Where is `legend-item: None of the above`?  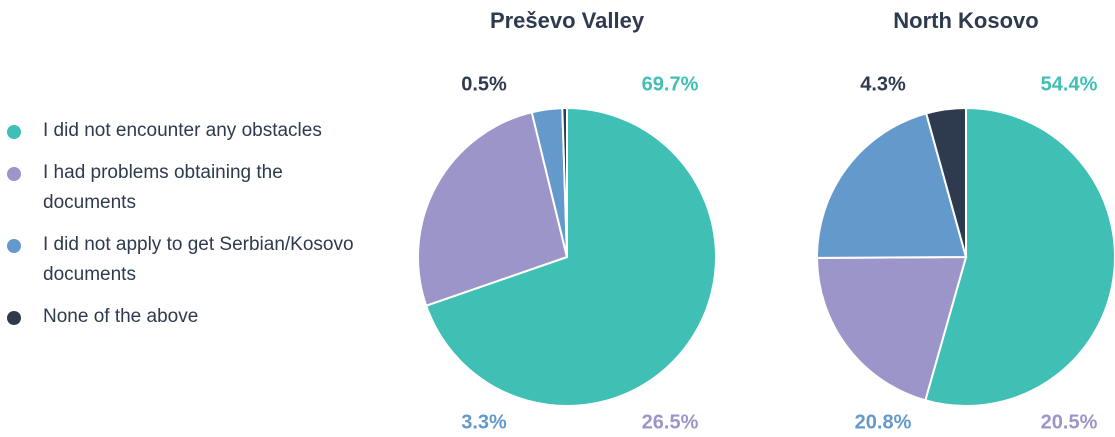
legend-item: None of the above is located at coordinates (190, 317).